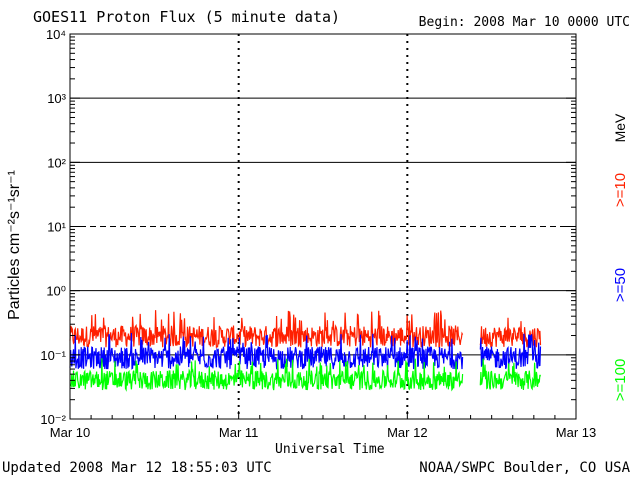  Describe the element at coordinates (187, 17) in the screenshot. I see `chart-title: GOES11 Proton Flux (5 minute data)` at that location.